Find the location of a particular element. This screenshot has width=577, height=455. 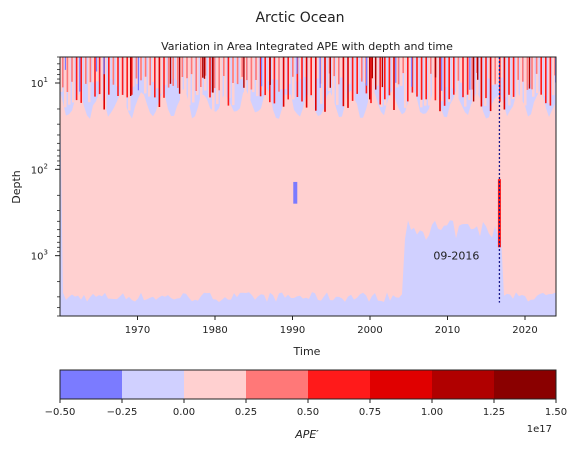

colorbar-tick-label: 1.00 is located at coordinates (432, 412).